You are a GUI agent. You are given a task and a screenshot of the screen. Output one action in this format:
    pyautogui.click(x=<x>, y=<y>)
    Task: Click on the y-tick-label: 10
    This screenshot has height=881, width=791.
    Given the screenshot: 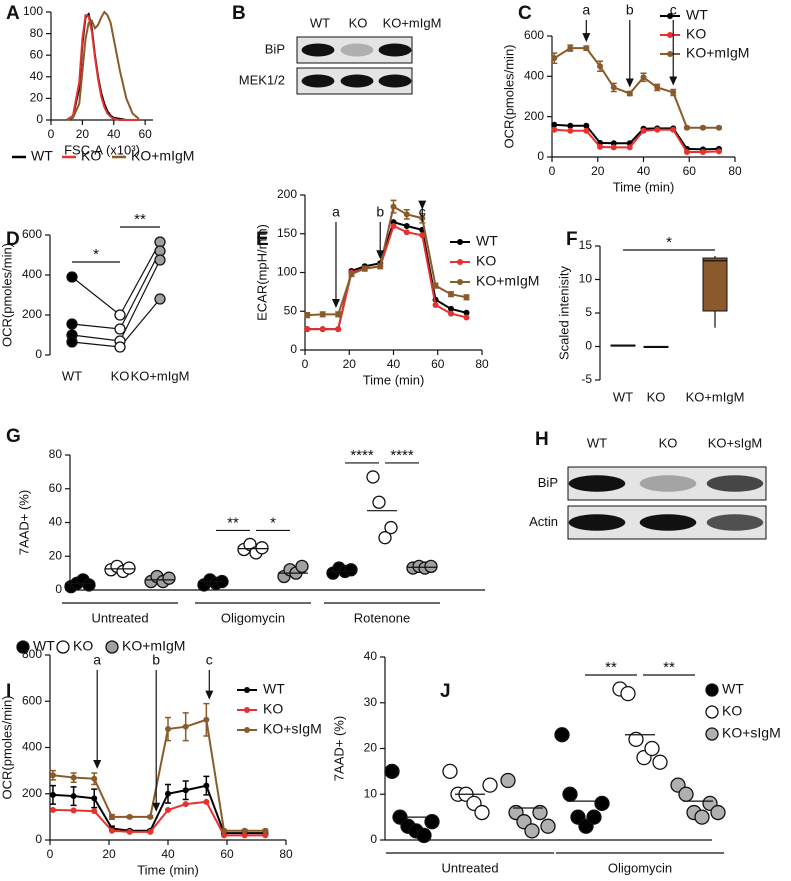 What is the action you would take?
    pyautogui.click(x=371, y=793)
    